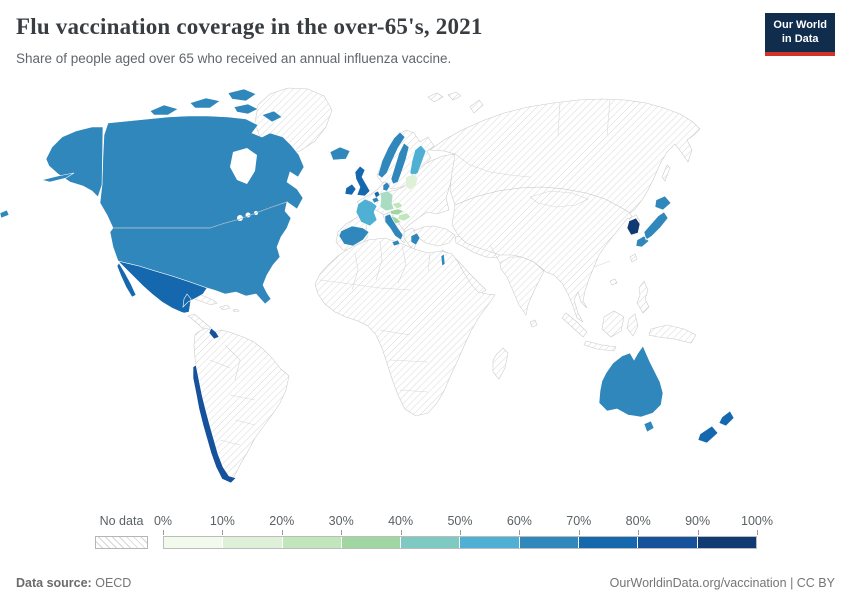 The image size is (850, 600). What do you see at coordinates (214, 424) in the screenshot?
I see `country-chile` at bounding box center [214, 424].